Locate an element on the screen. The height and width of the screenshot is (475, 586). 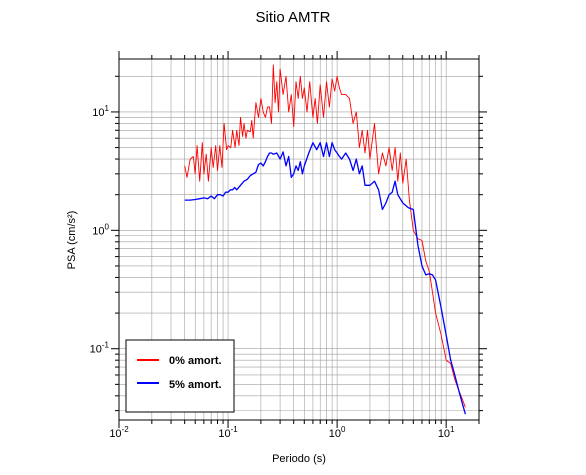
x-tick-label: 10⁰ is located at coordinates (337, 432).